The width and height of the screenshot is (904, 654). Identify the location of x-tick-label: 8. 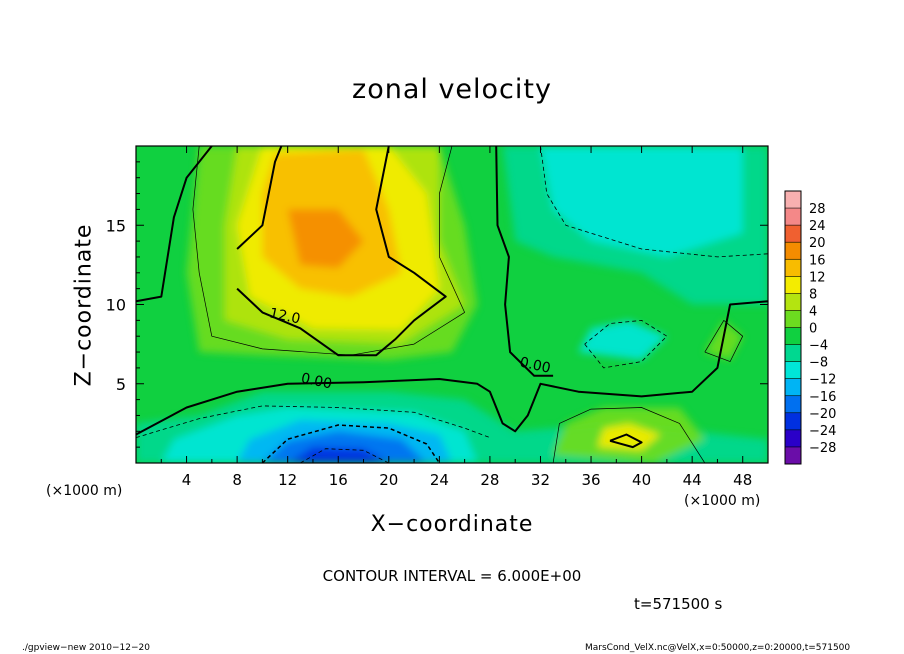
(237, 480).